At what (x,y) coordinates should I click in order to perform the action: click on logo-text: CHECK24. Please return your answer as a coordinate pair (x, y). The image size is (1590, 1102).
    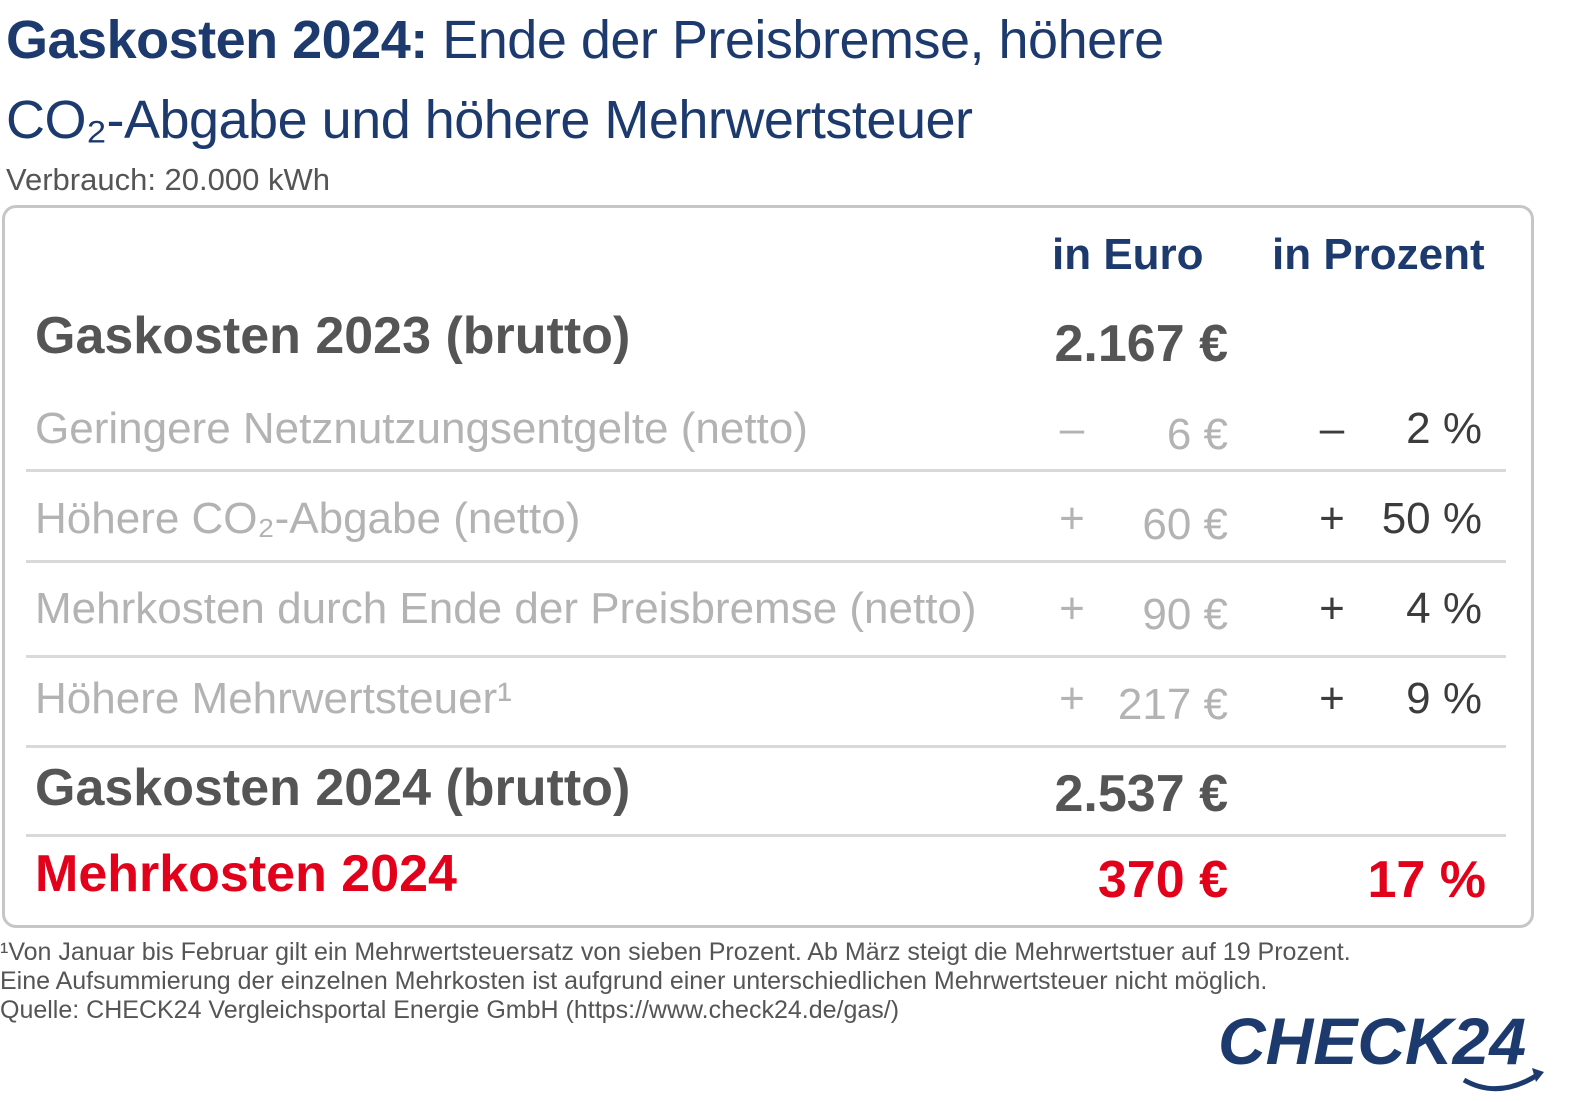
    Looking at the image, I should click on (1372, 1041).